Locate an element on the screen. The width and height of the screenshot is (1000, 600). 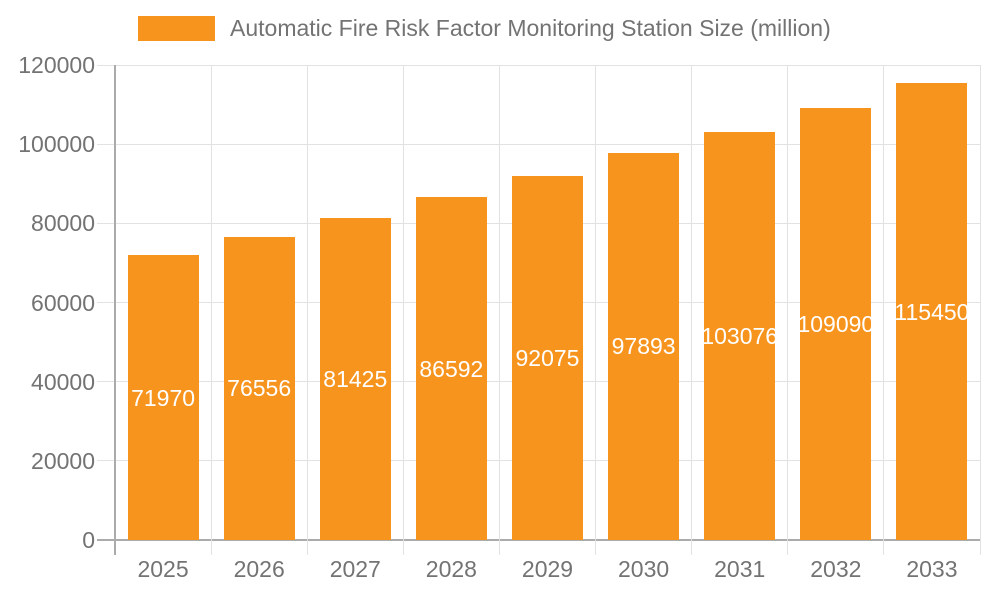
x-tick-label: 2028 is located at coordinates (451, 569).